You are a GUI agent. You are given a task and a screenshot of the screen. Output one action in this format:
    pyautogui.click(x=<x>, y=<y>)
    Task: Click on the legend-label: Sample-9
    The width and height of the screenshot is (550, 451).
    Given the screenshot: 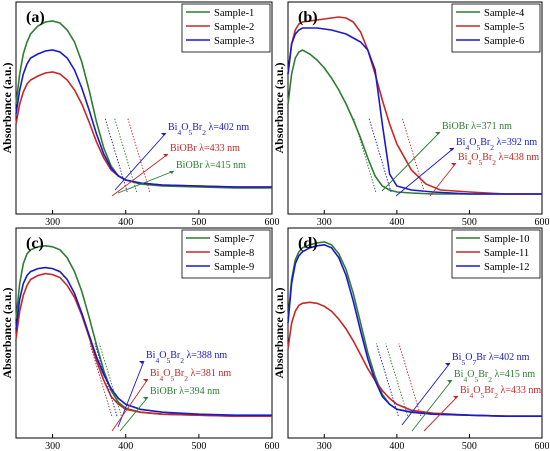 What is the action you would take?
    pyautogui.click(x=234, y=267)
    